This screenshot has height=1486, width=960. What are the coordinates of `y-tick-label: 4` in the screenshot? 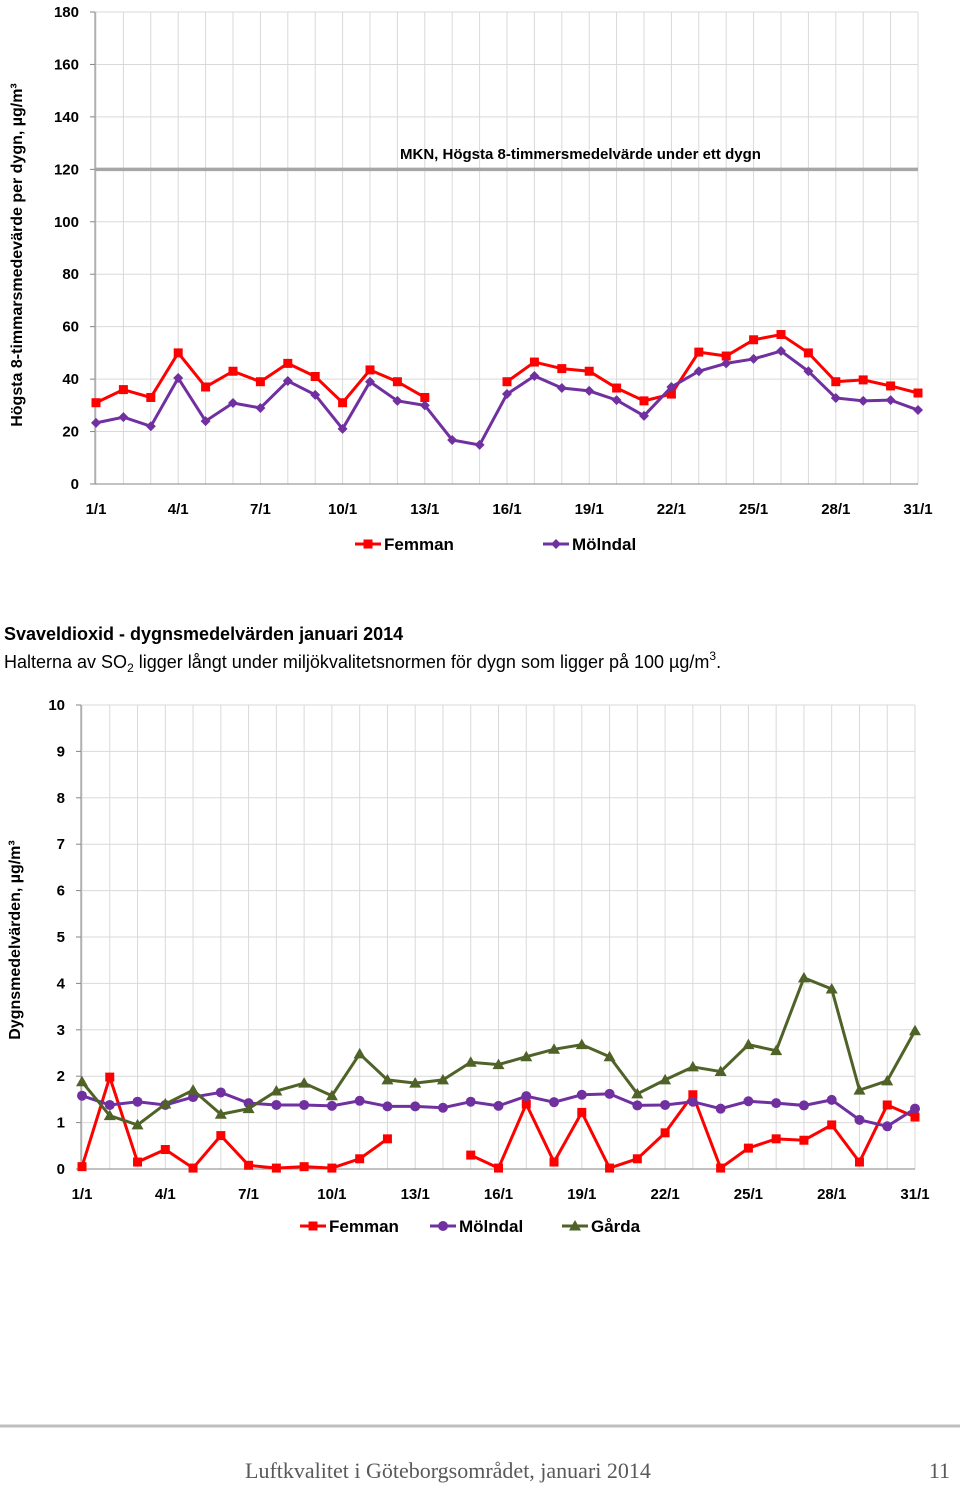 It's located at (61, 983).